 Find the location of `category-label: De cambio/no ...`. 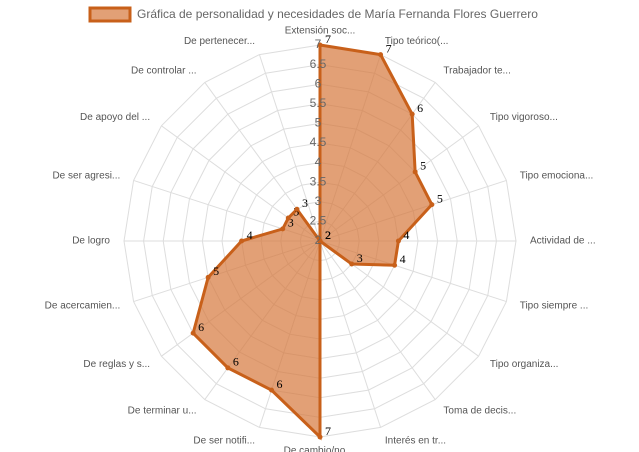

category-label: De cambio/no ... is located at coordinates (320, 449).